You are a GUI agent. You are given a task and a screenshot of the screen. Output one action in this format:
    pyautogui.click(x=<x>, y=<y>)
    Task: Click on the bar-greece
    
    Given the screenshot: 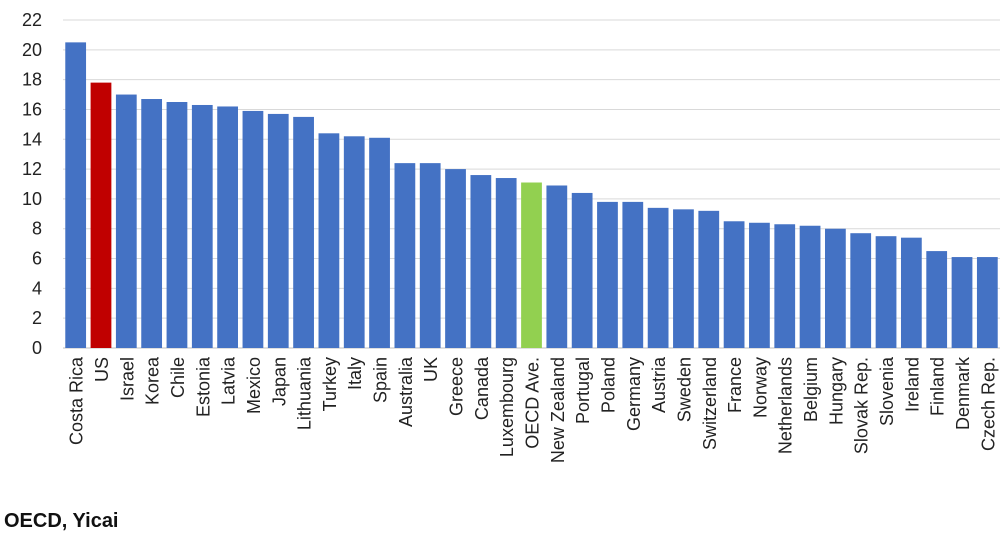 What is the action you would take?
    pyautogui.click(x=455, y=258)
    